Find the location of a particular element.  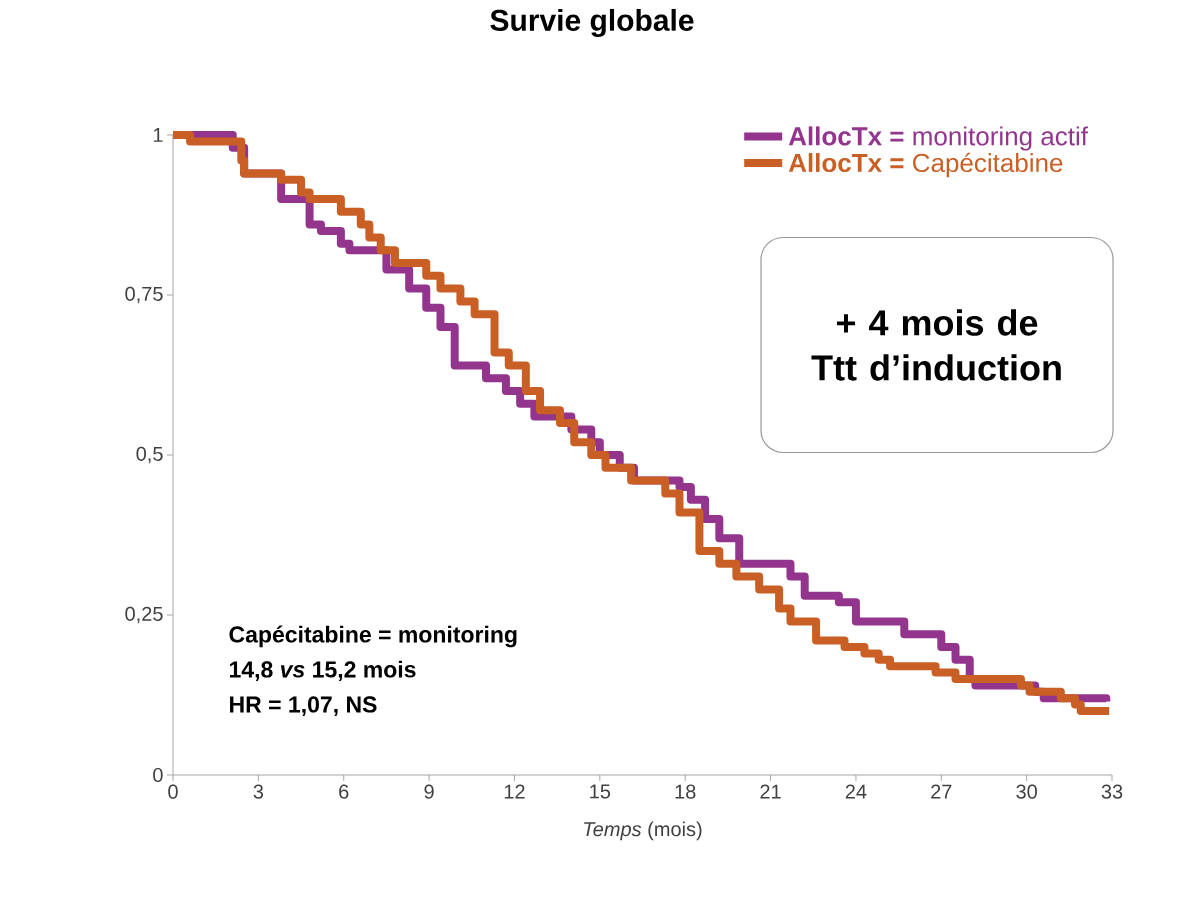

y-tick-label: 0,75 is located at coordinates (144, 295).